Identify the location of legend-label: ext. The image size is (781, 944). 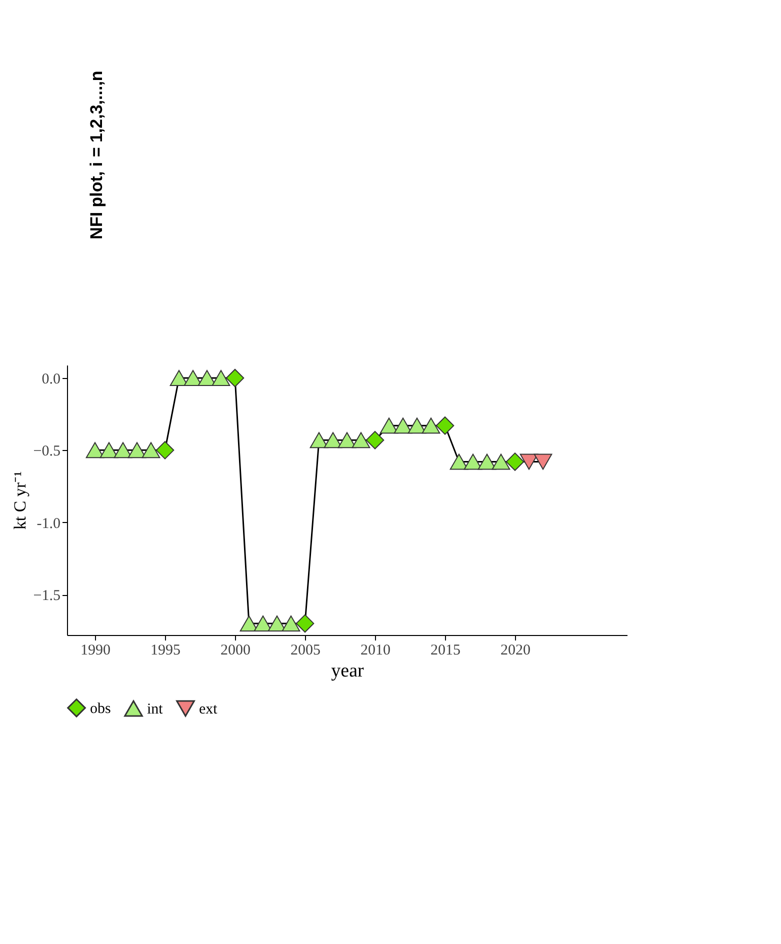
(208, 710).